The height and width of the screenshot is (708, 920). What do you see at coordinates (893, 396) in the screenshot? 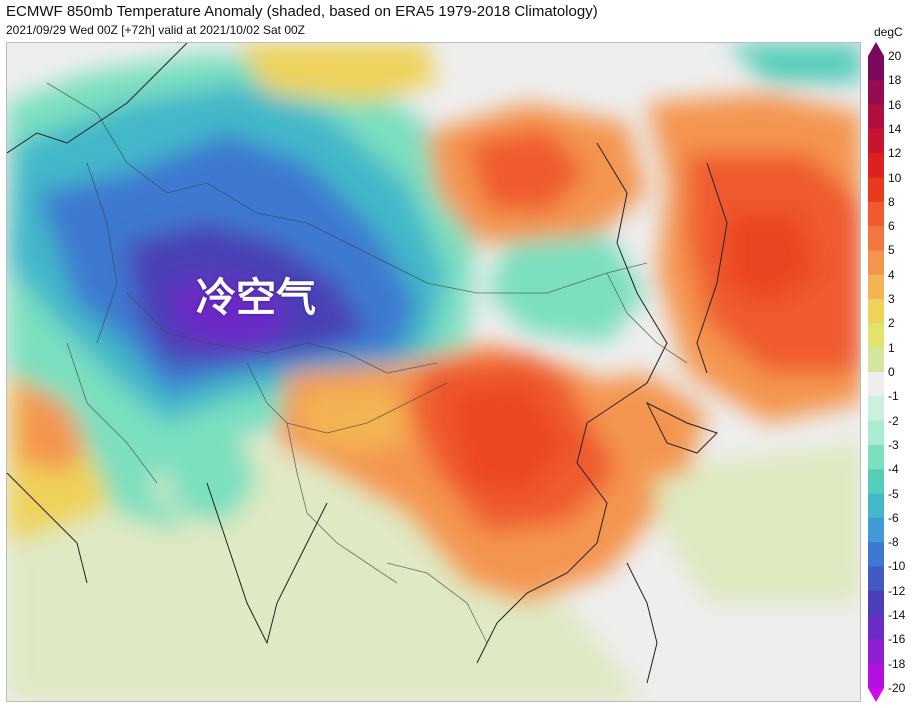
I see `colorbar-tick-label: -1` at bounding box center [893, 396].